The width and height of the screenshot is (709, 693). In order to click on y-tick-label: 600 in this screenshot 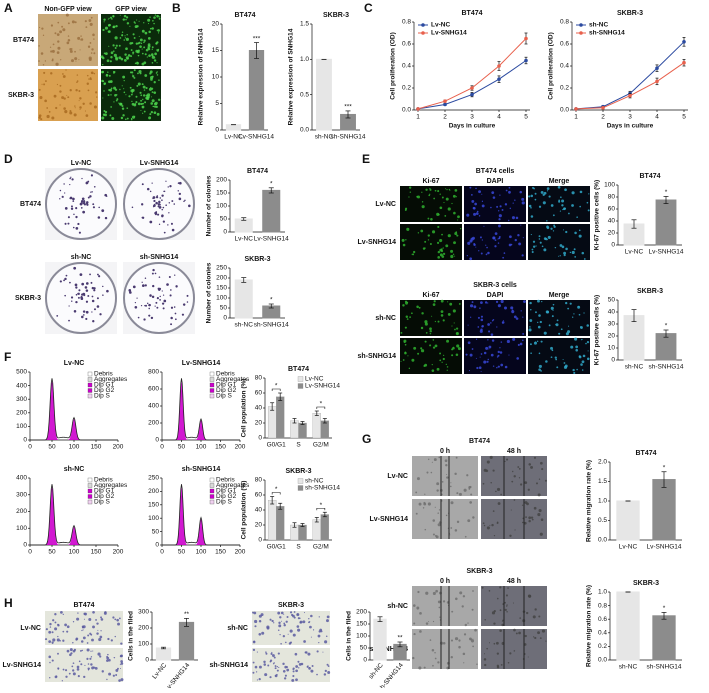, I will do `click(153, 389)`.